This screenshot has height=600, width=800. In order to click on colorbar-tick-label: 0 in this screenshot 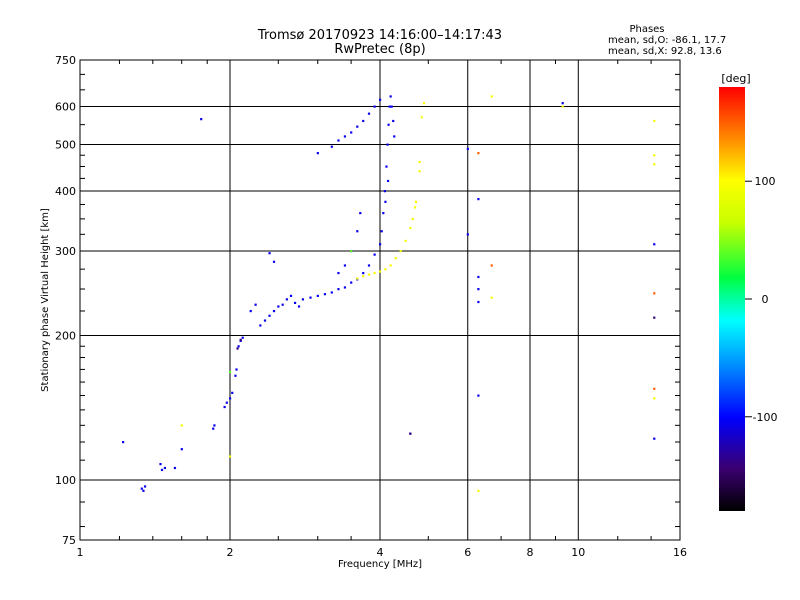, I will do `click(765, 299)`.